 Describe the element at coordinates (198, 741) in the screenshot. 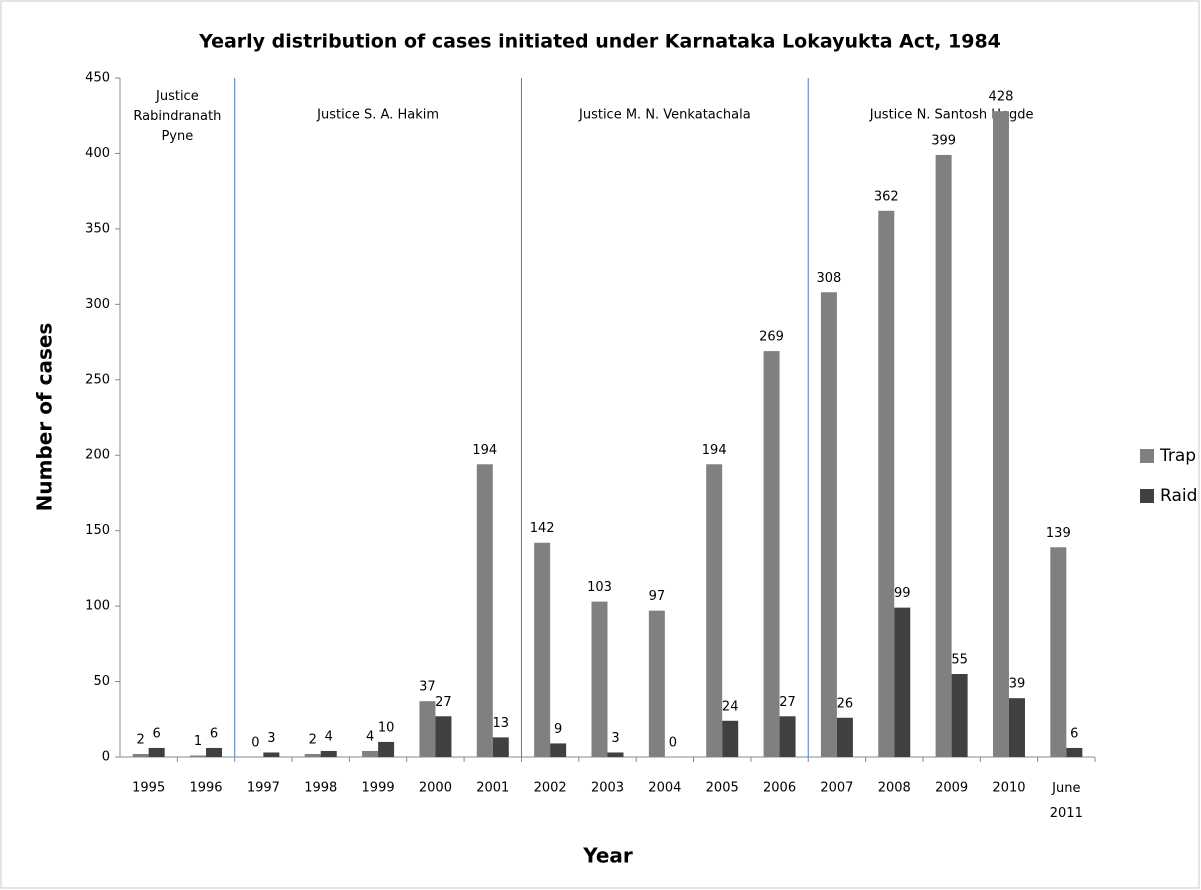

I see `data-label: 1` at that location.